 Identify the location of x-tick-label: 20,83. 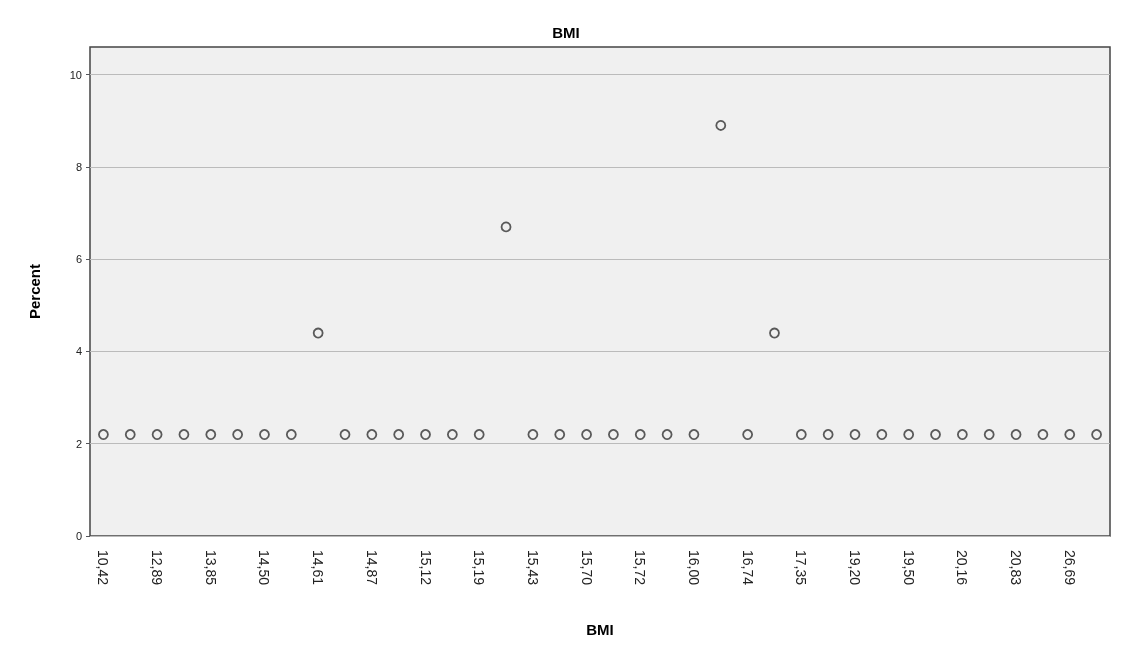
(1016, 568).